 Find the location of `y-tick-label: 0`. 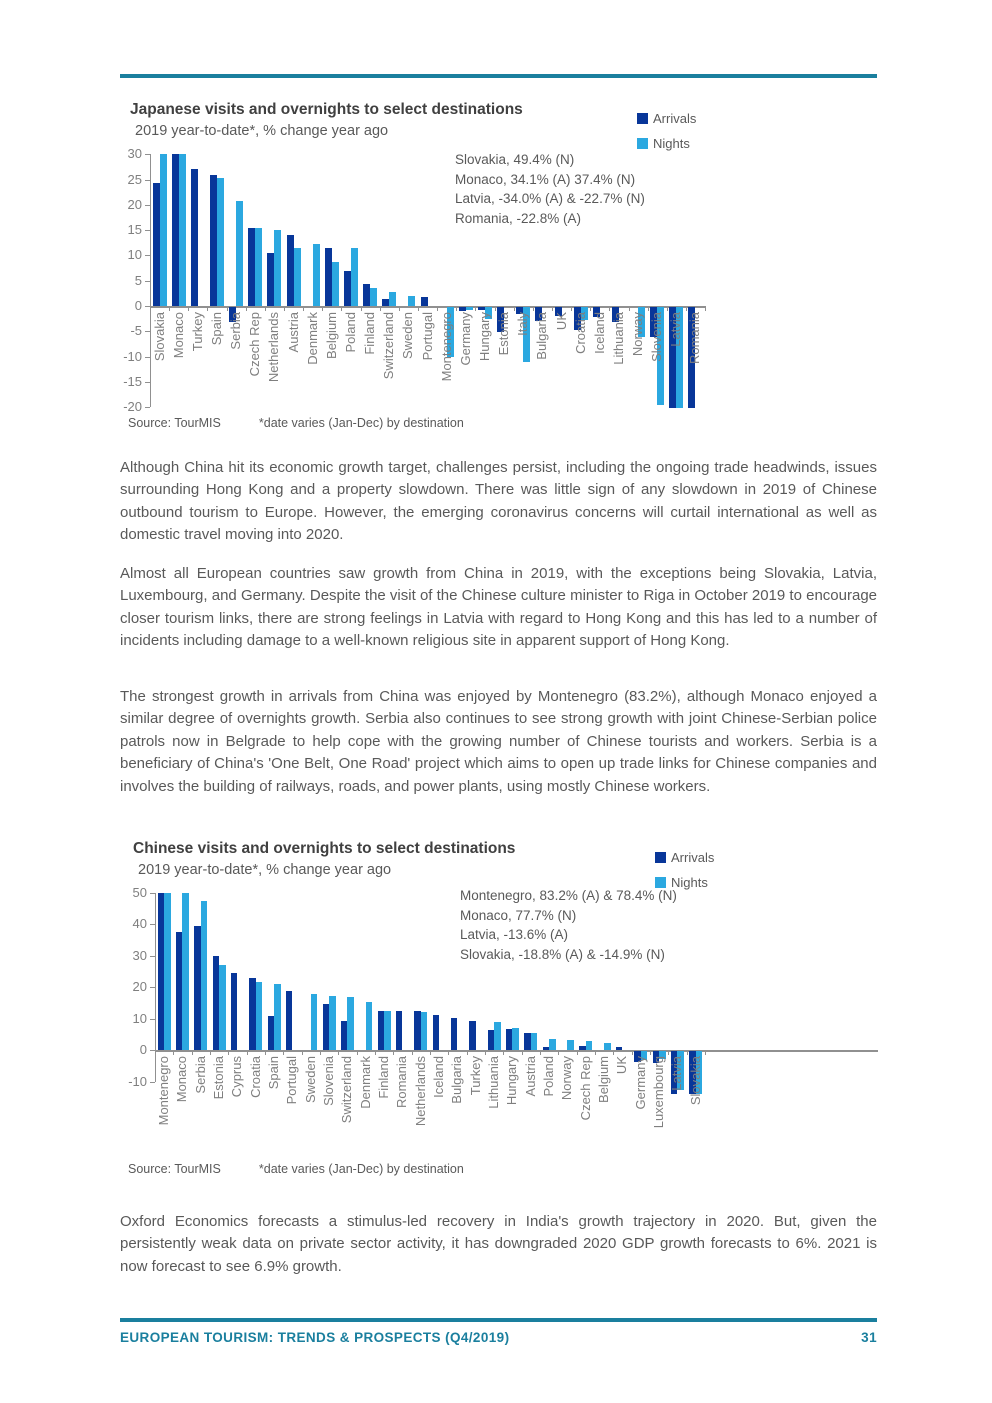

y-tick-label: 0 is located at coordinates (143, 1049).